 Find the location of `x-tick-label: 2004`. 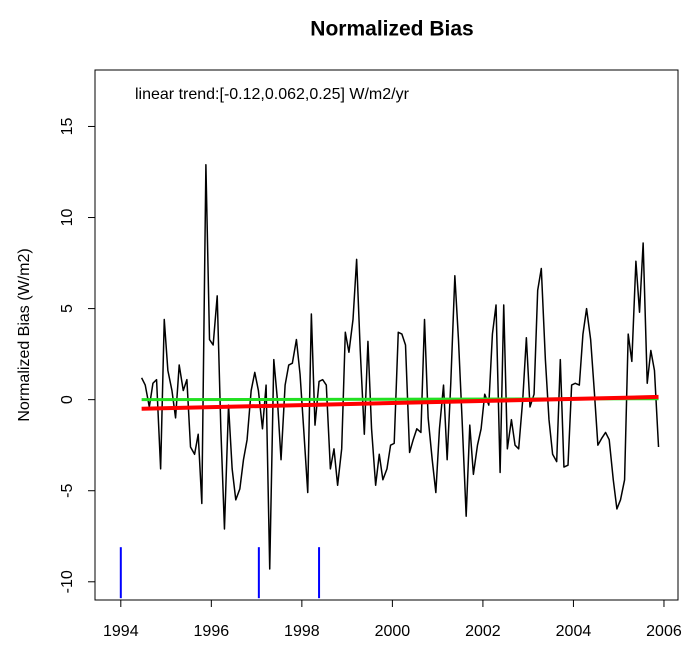

x-tick-label: 2004 is located at coordinates (574, 631).